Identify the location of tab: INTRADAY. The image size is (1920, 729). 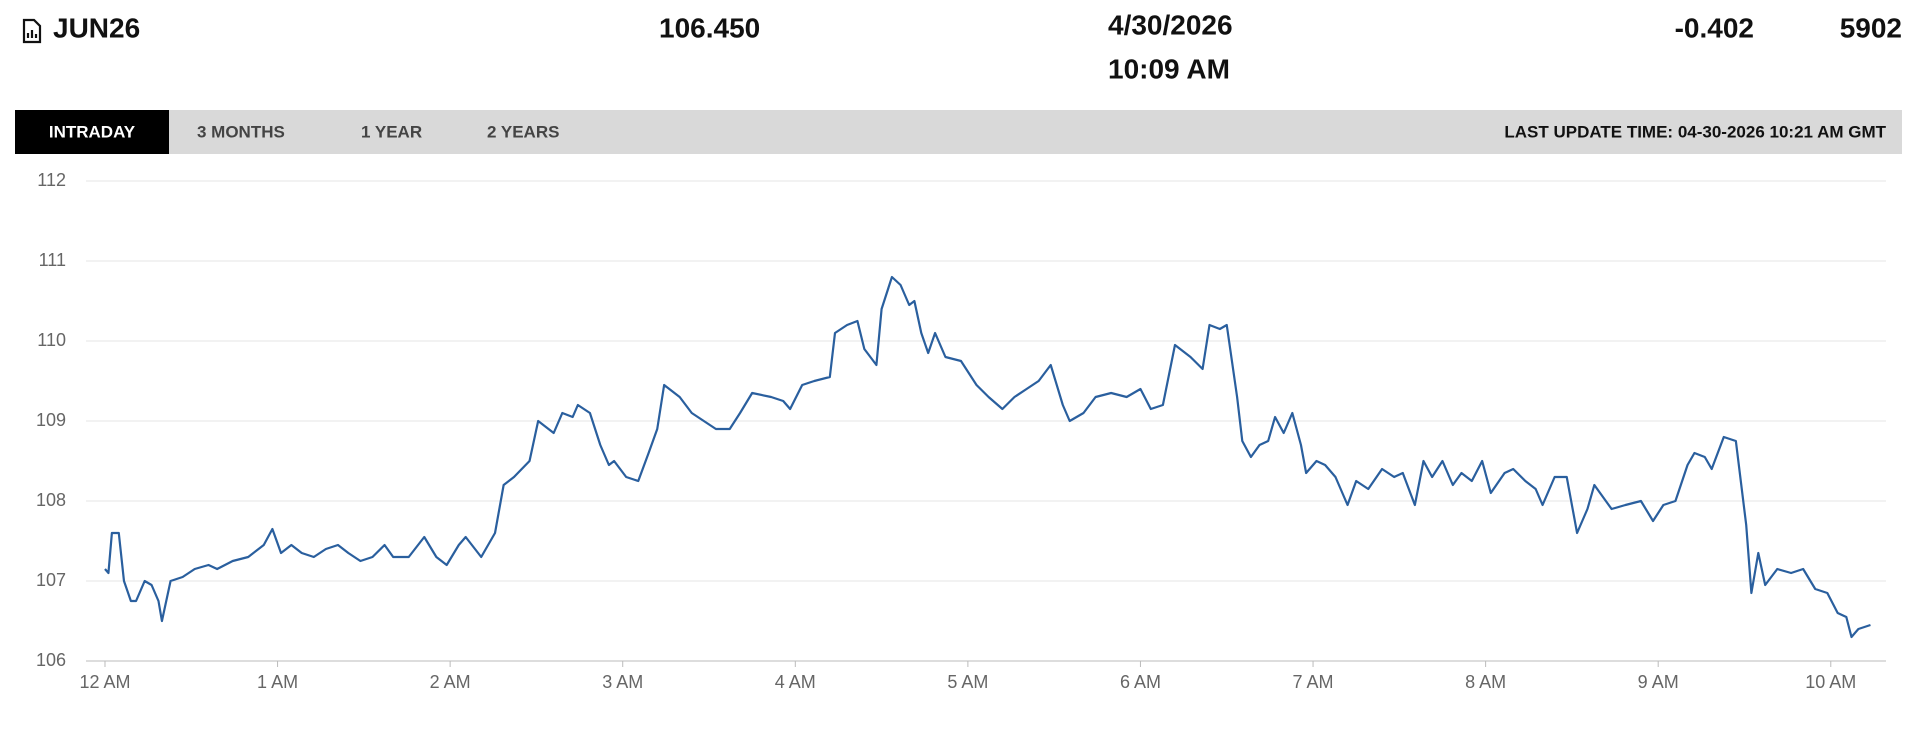
(92, 131).